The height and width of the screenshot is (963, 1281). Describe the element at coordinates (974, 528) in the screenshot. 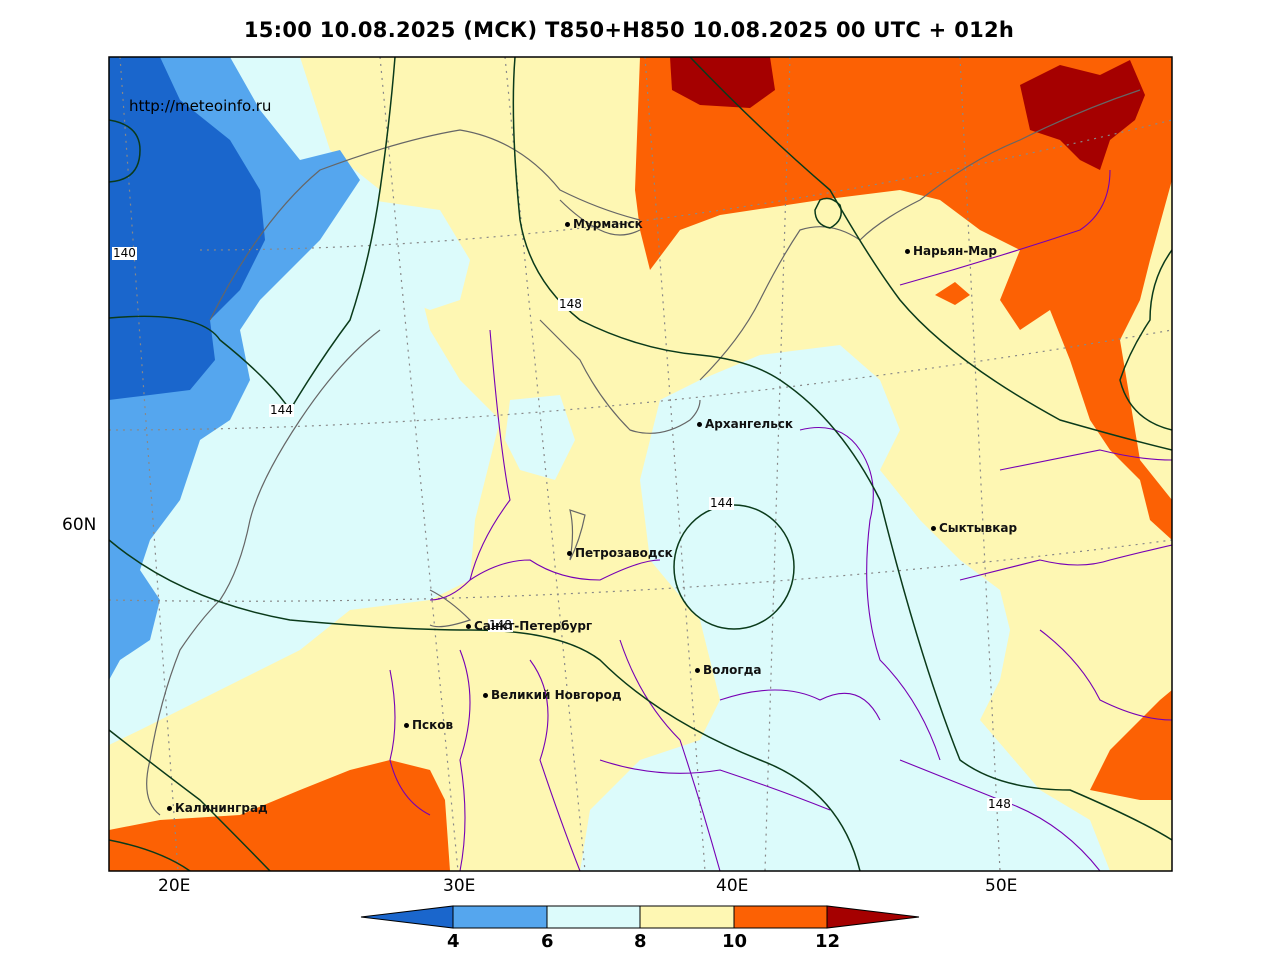

I see `city-syktyvkar: Сыктывкар` at that location.